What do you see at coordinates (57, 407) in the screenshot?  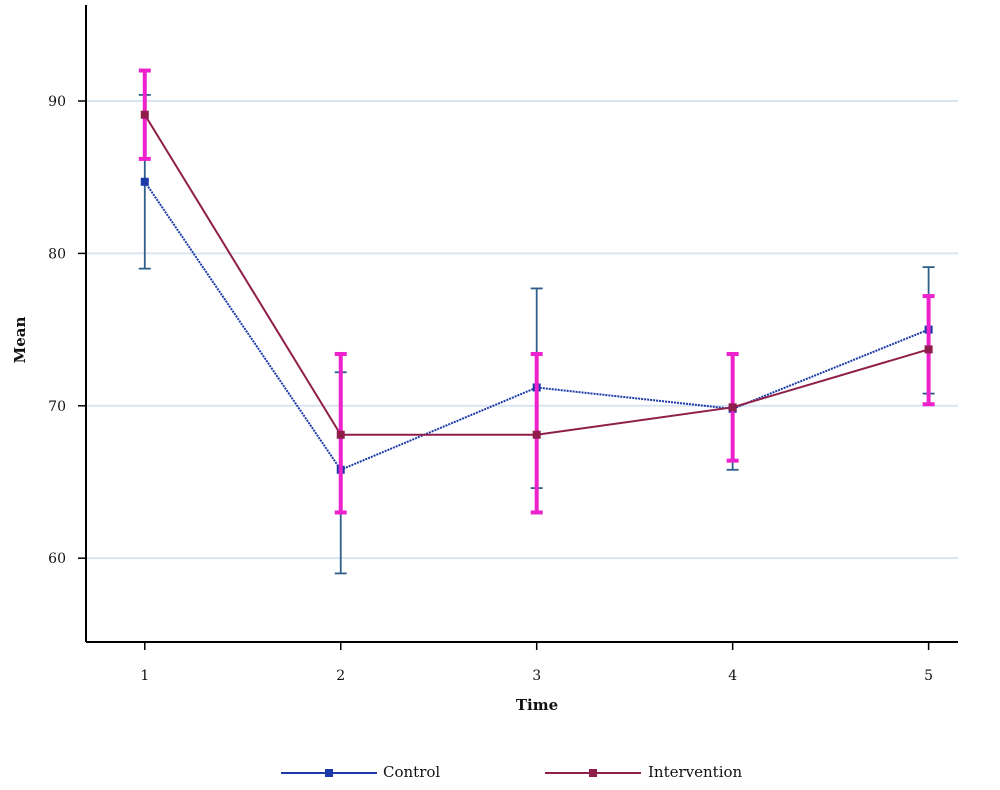 I see `y-tick-label: 70` at bounding box center [57, 407].